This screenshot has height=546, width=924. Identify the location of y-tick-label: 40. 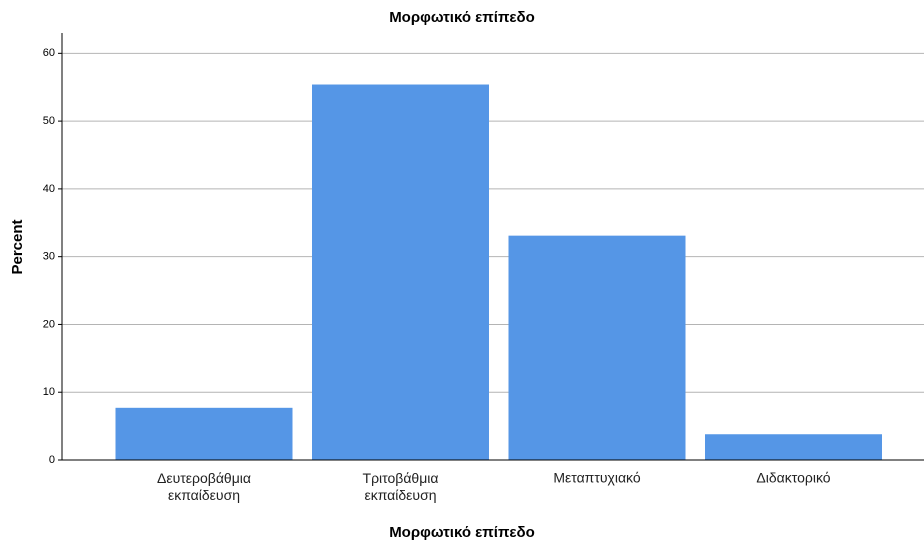
(49, 189).